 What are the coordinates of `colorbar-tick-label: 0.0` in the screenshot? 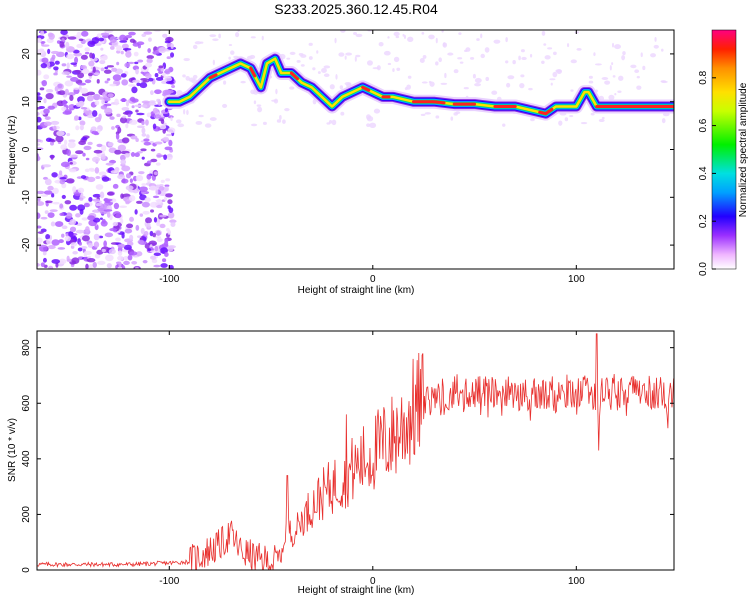 It's located at (703, 269).